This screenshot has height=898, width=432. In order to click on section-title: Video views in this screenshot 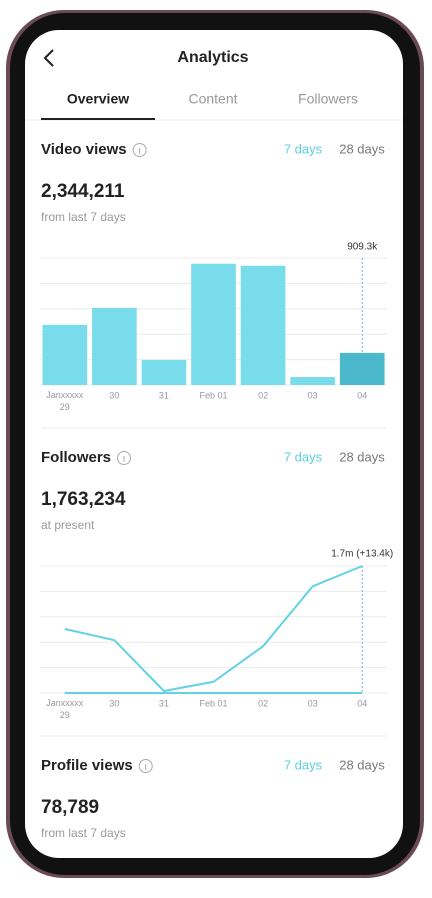, I will do `click(84, 149)`.